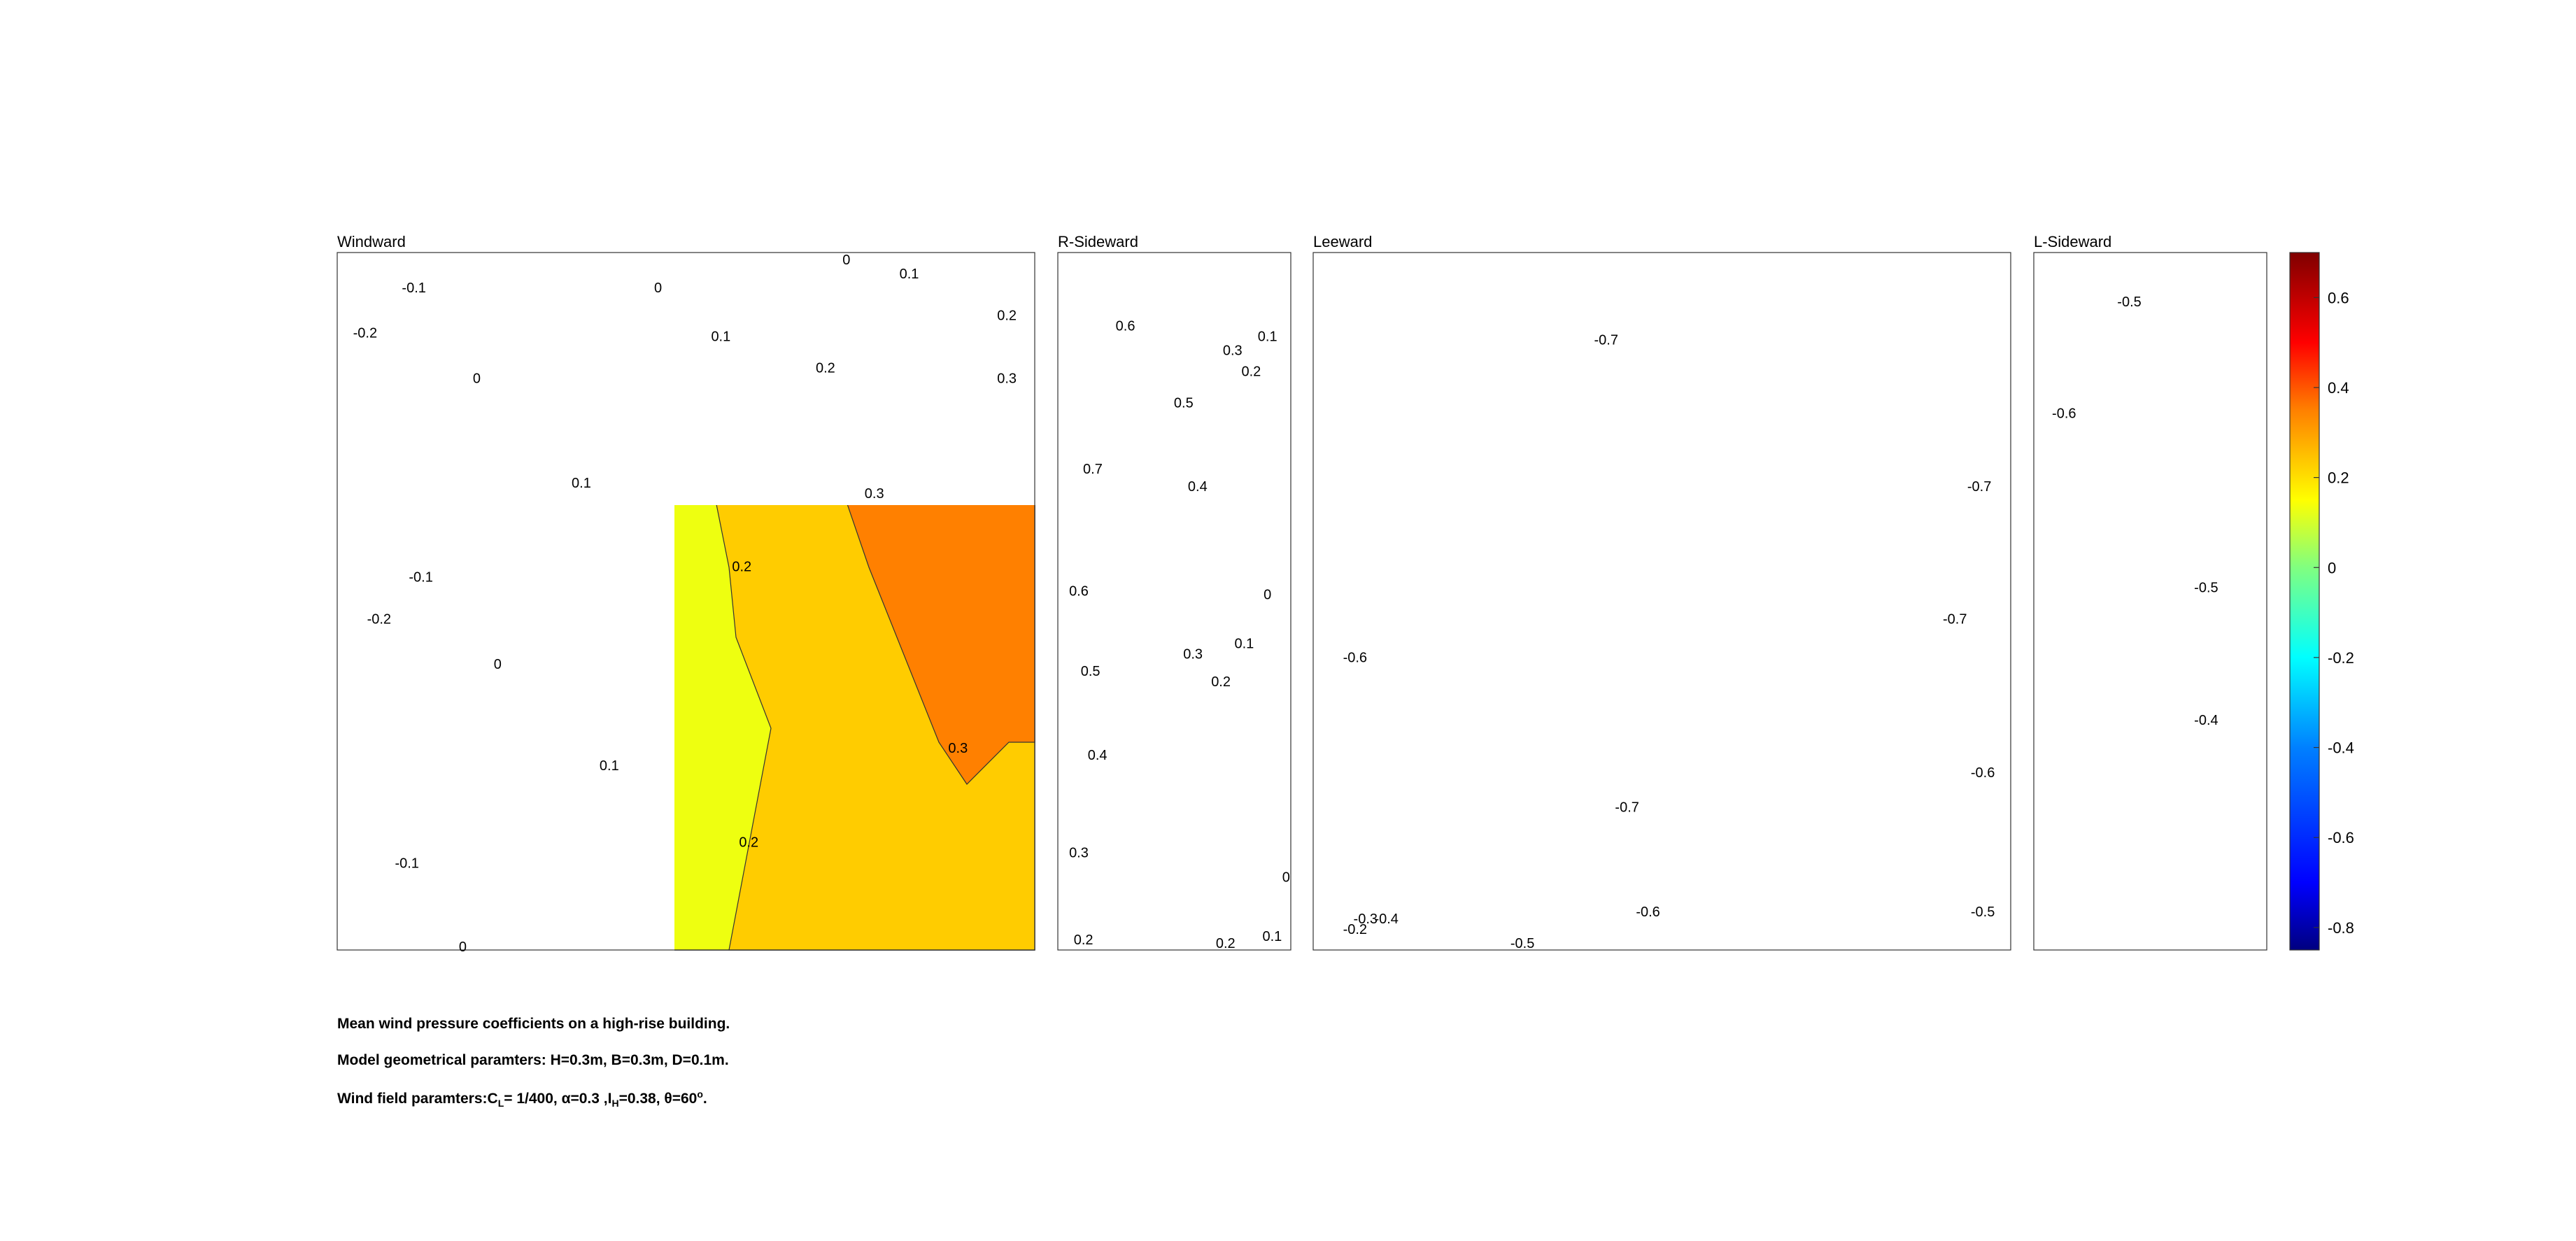  Describe the element at coordinates (2150, 476) in the screenshot. I see `l-sideward-band-minus0.6` at that location.